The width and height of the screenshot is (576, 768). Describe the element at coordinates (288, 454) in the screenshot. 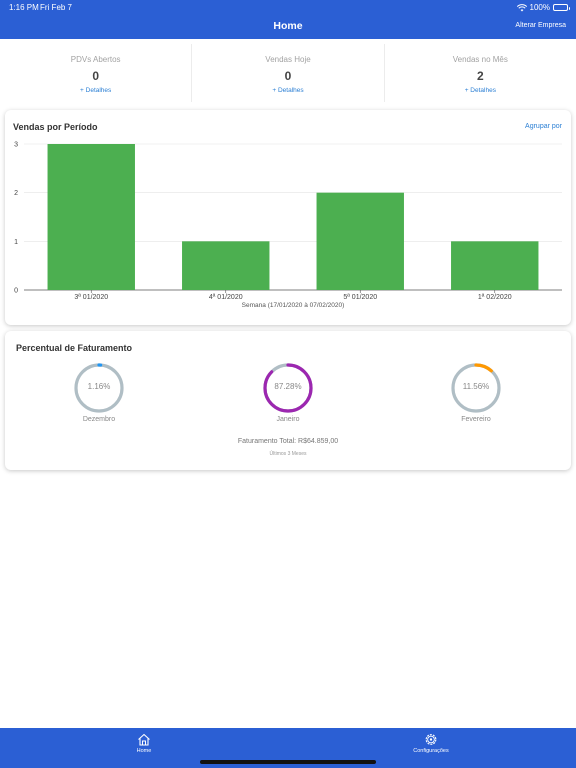

I see `billing-period: Últimos 3 Meses` at that location.